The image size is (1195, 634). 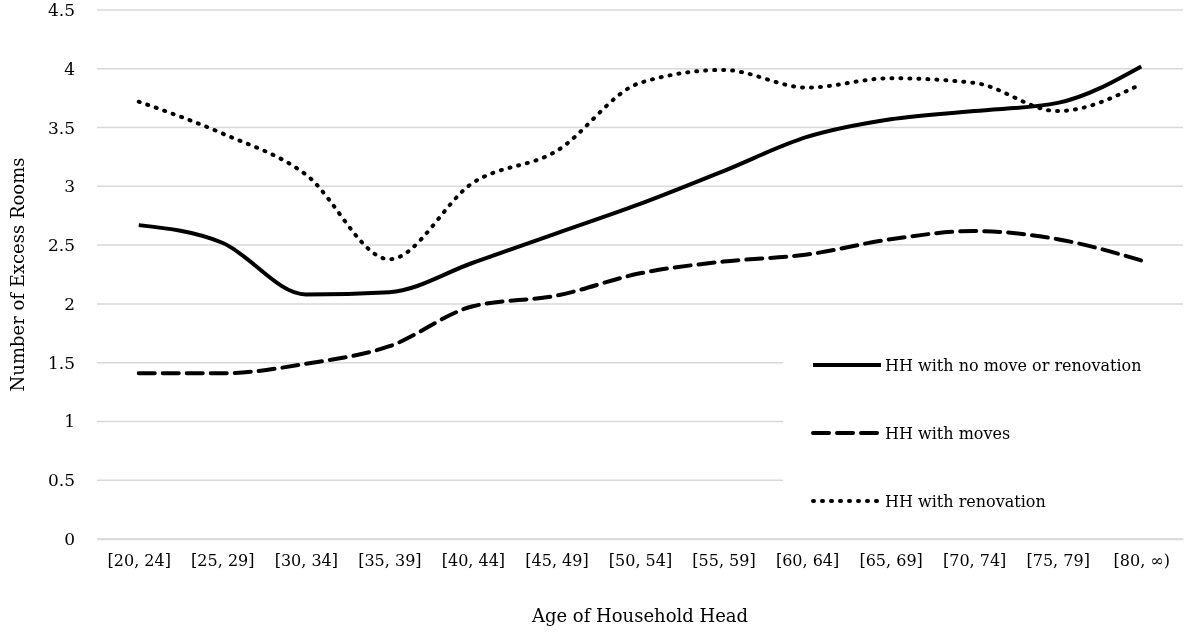 What do you see at coordinates (948, 433) in the screenshot?
I see `legend-label: HH with moves` at bounding box center [948, 433].